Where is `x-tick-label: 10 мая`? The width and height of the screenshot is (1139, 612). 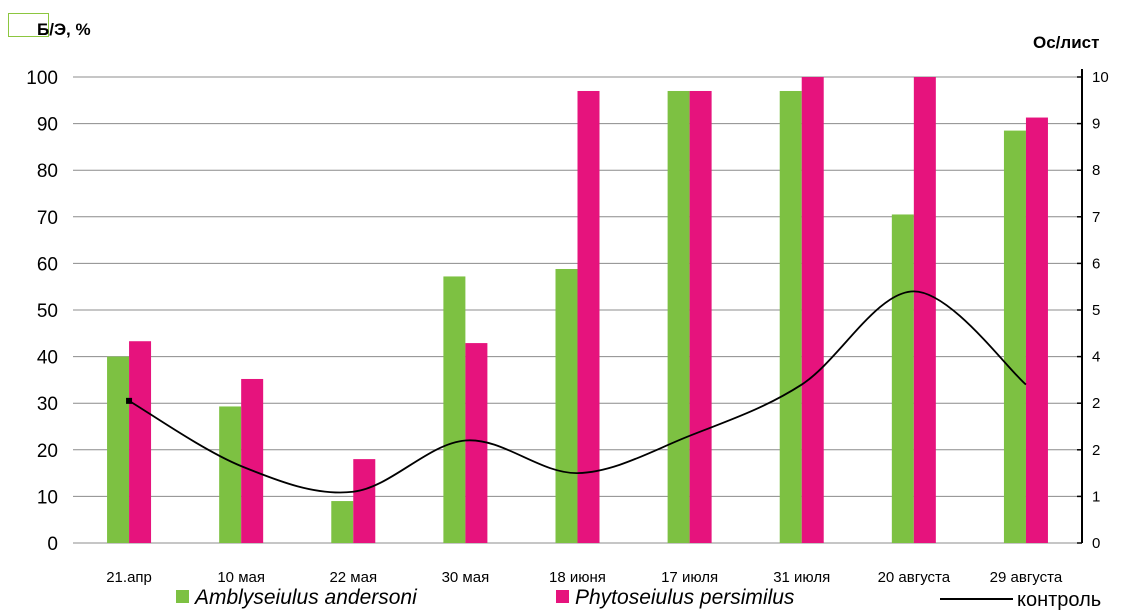
x-tick-label: 10 мая is located at coordinates (241, 577).